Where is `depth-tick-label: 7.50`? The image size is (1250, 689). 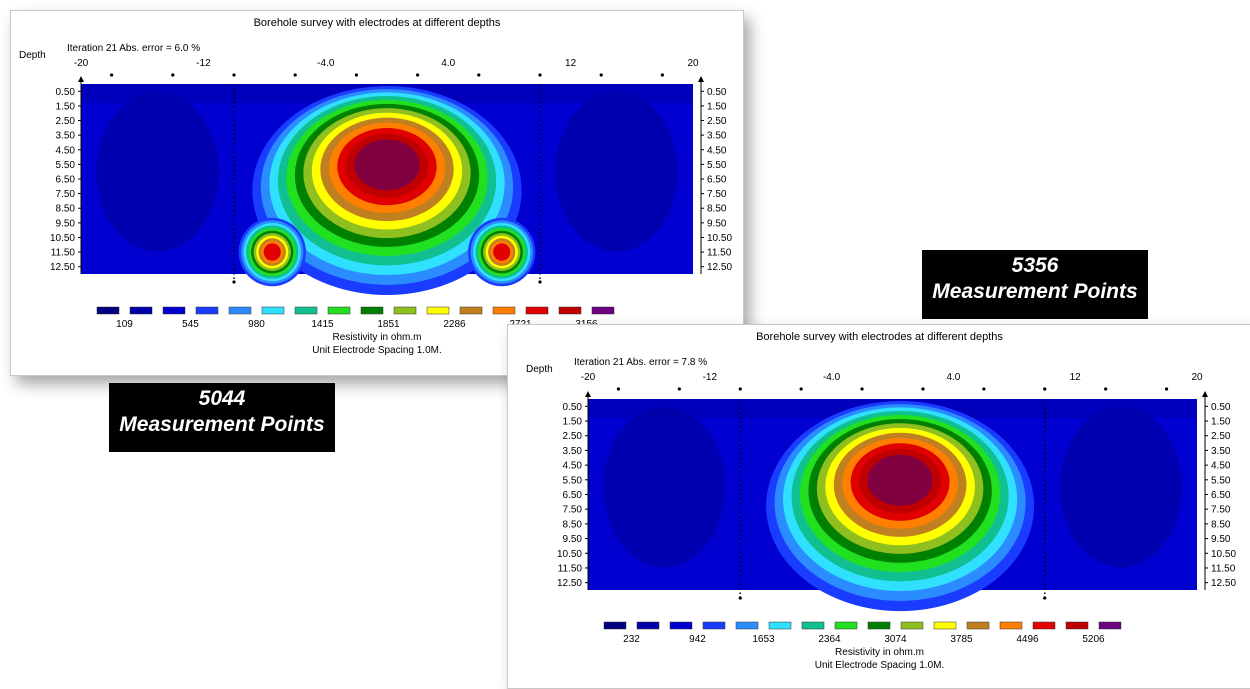
depth-tick-label: 7.50 is located at coordinates (66, 194).